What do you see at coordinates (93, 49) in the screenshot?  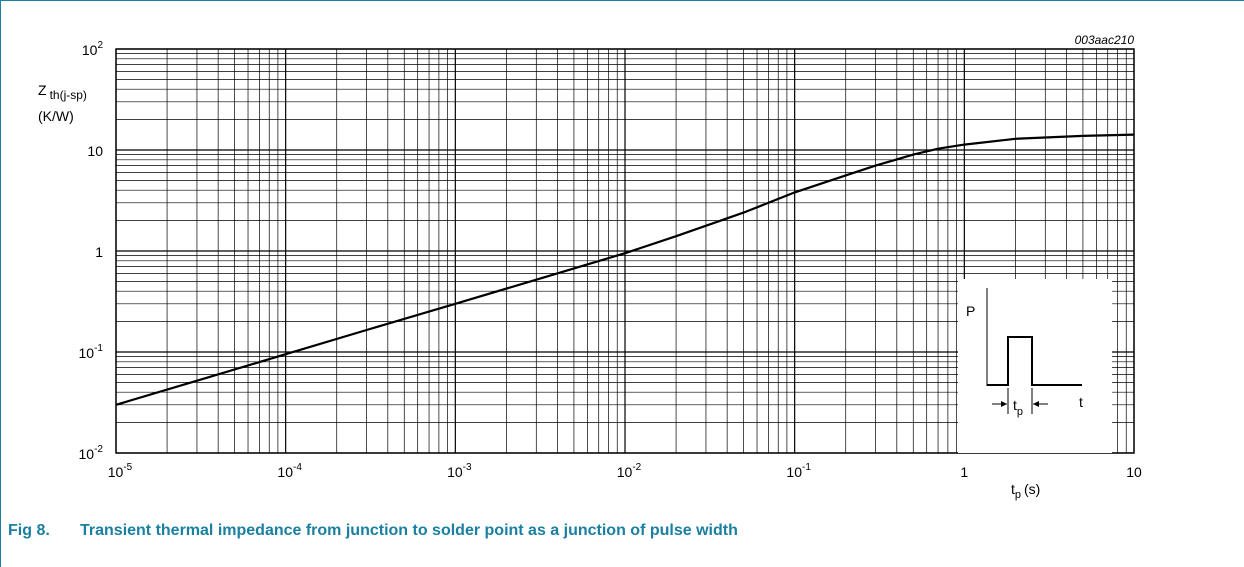 I see `y-tick-label: 10²` at bounding box center [93, 49].